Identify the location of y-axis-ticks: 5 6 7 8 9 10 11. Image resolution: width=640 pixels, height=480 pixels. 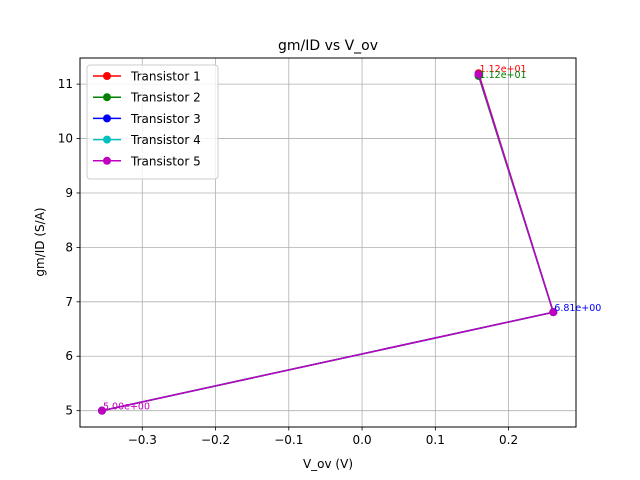
(69, 247).